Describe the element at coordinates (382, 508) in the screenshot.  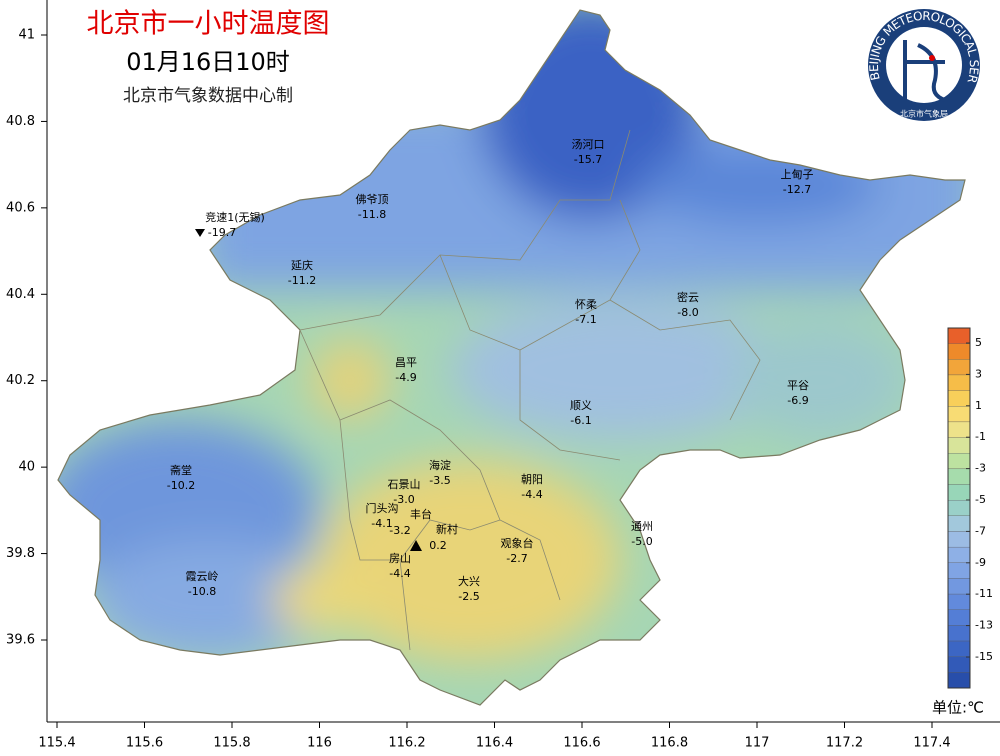
I see `station-name: 门头沟` at that location.